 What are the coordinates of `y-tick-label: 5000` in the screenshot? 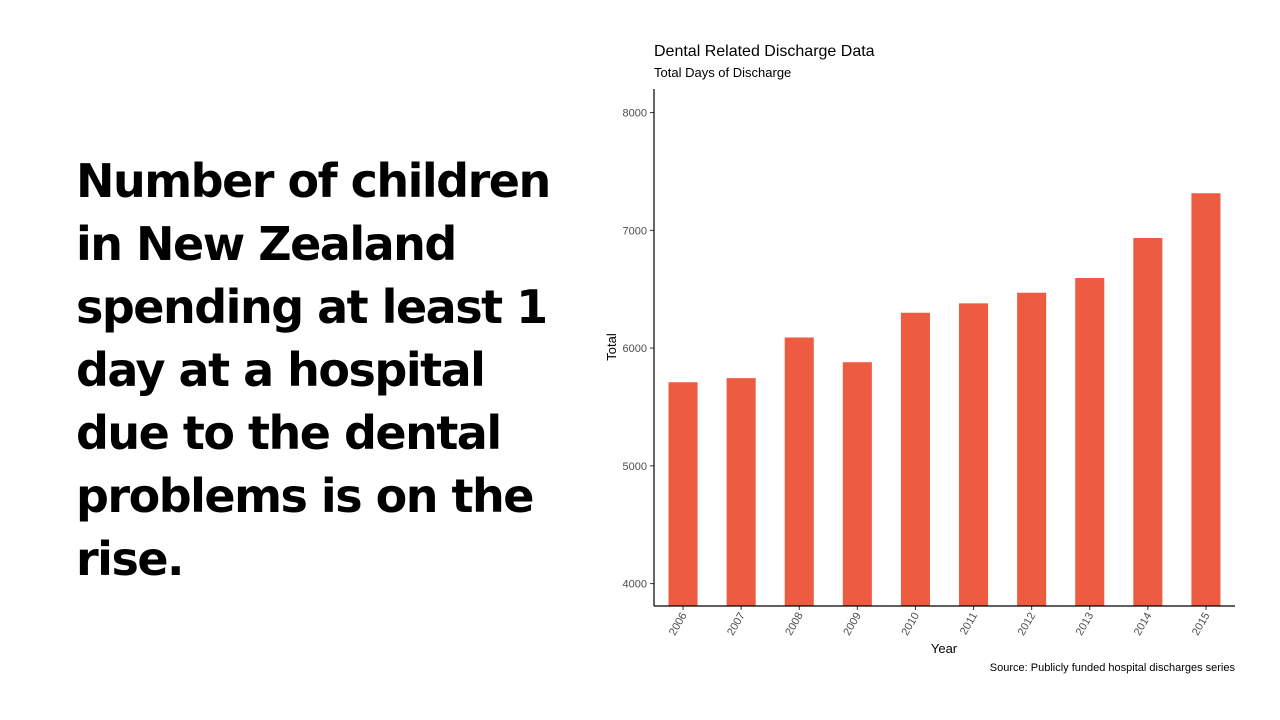 It's located at (635, 467).